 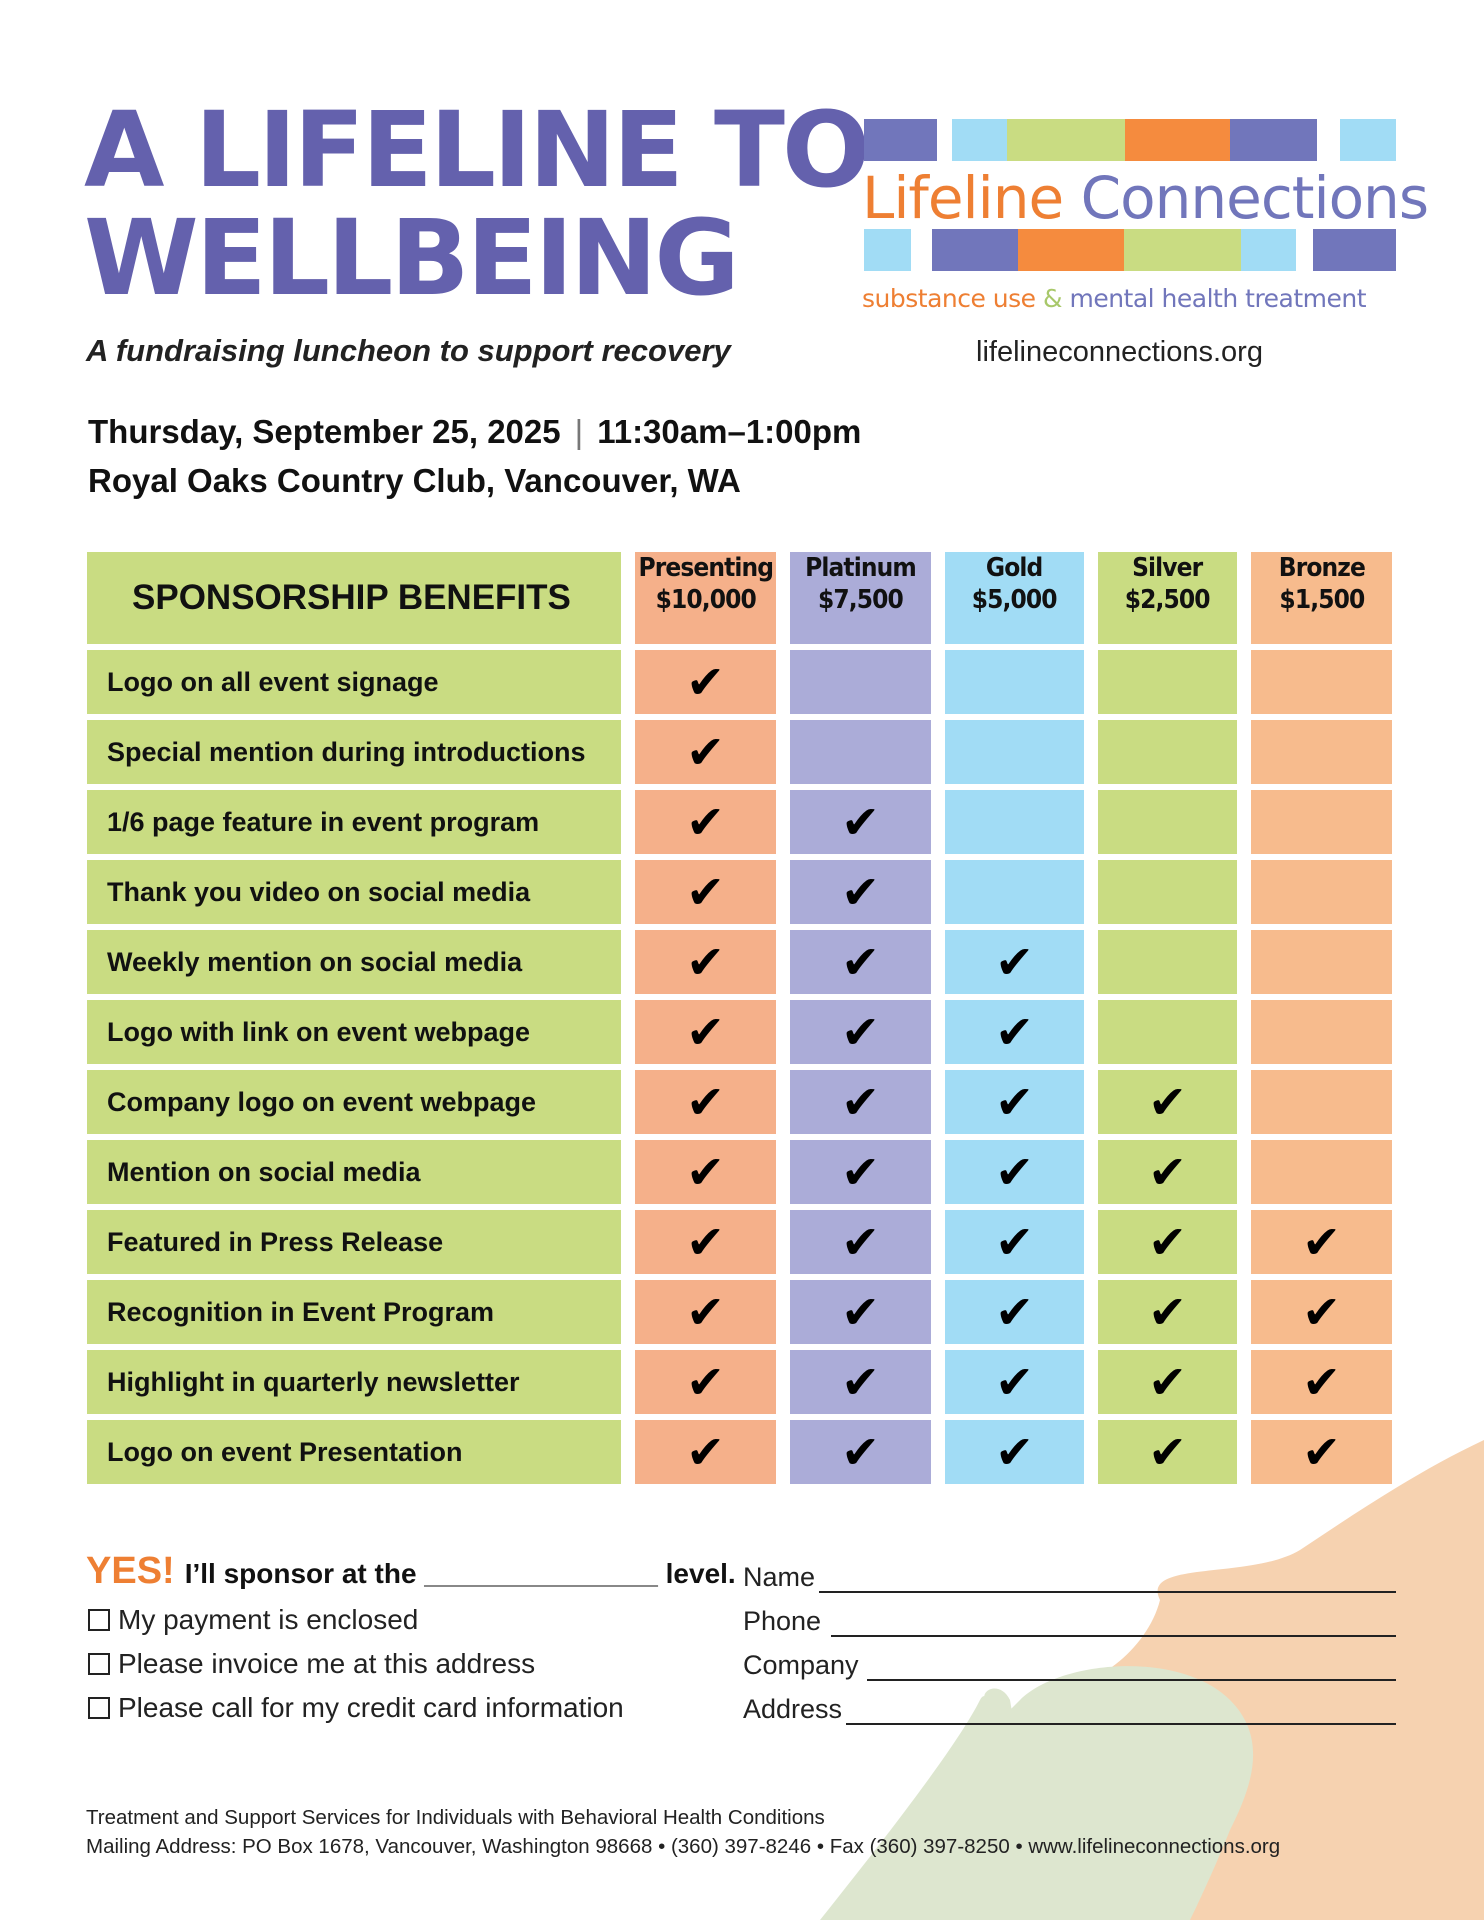 I want to click on level-price: $5,000, so click(x=1015, y=600).